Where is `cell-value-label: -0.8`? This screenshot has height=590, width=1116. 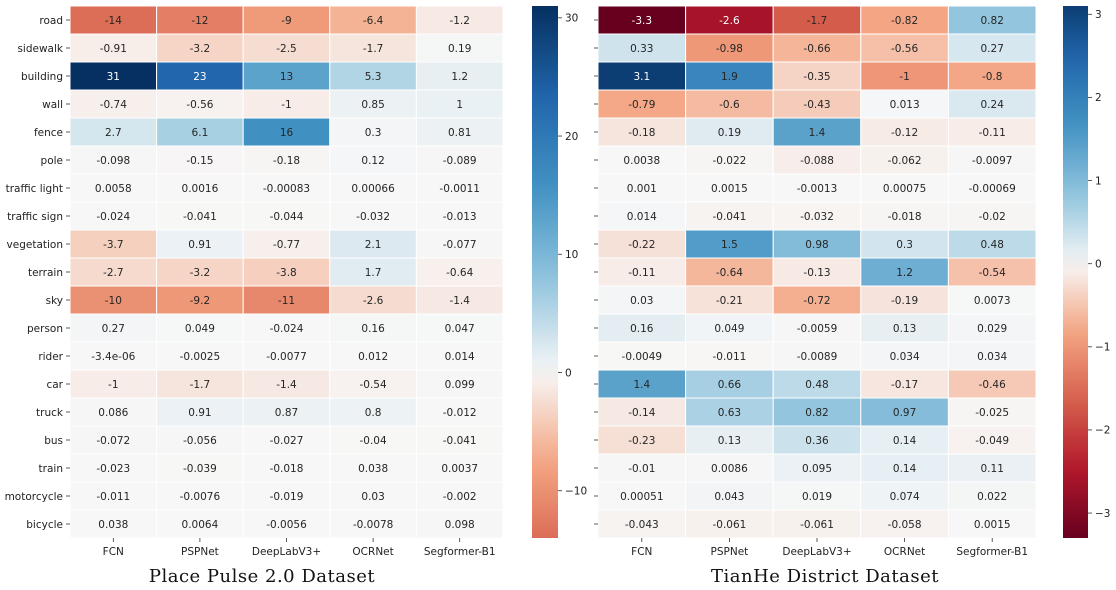
cell-value-label: -0.8 is located at coordinates (992, 77).